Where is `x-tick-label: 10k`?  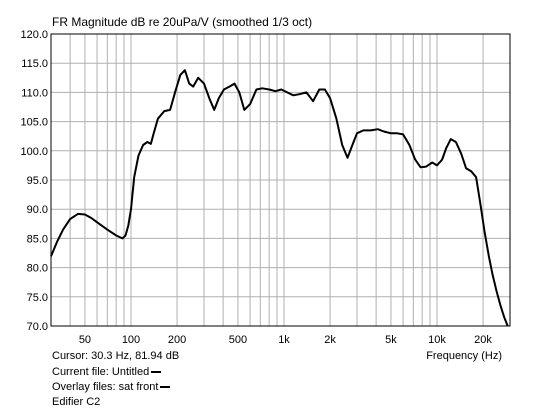 x-tick-label: 10k is located at coordinates (437, 340).